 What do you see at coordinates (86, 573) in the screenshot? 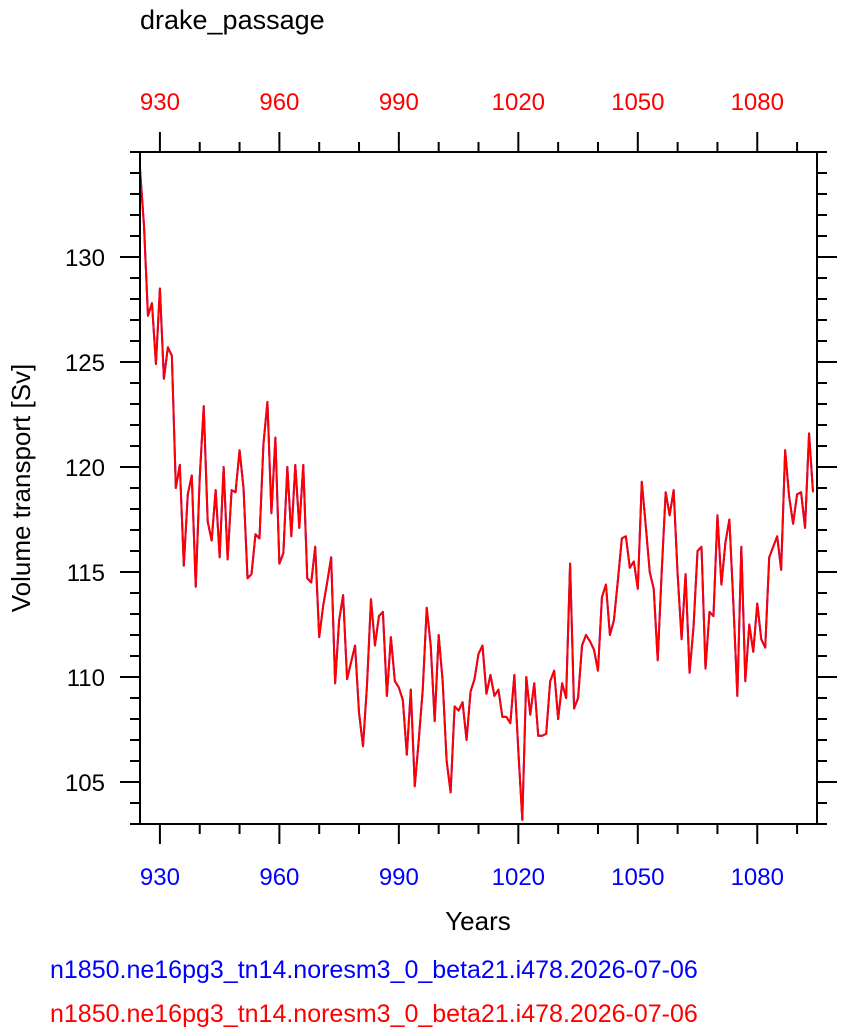
I see `y-tick-label: 115` at bounding box center [86, 573].